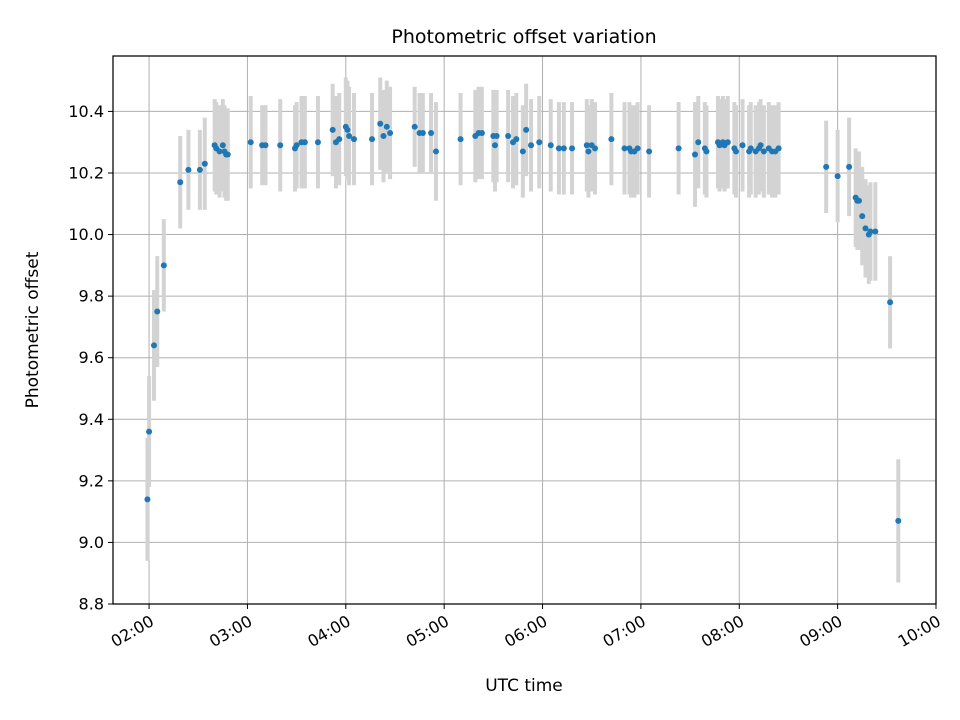  What do you see at coordinates (132, 631) in the screenshot?
I see `x-tick-label: 02:00` at bounding box center [132, 631].